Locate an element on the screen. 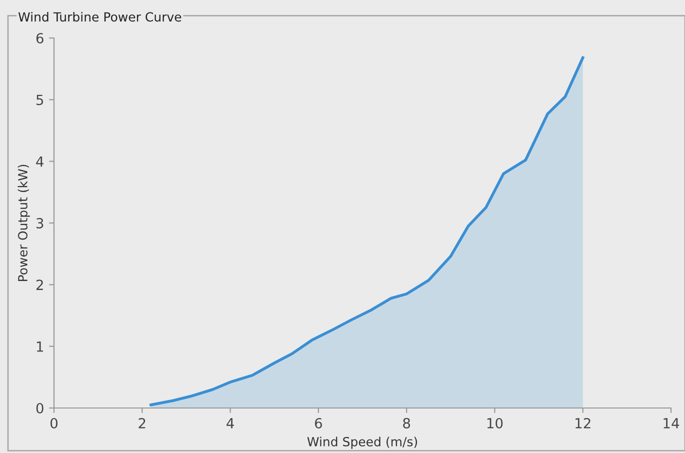 The width and height of the screenshot is (685, 453). x-tick-label: 14 is located at coordinates (672, 423).